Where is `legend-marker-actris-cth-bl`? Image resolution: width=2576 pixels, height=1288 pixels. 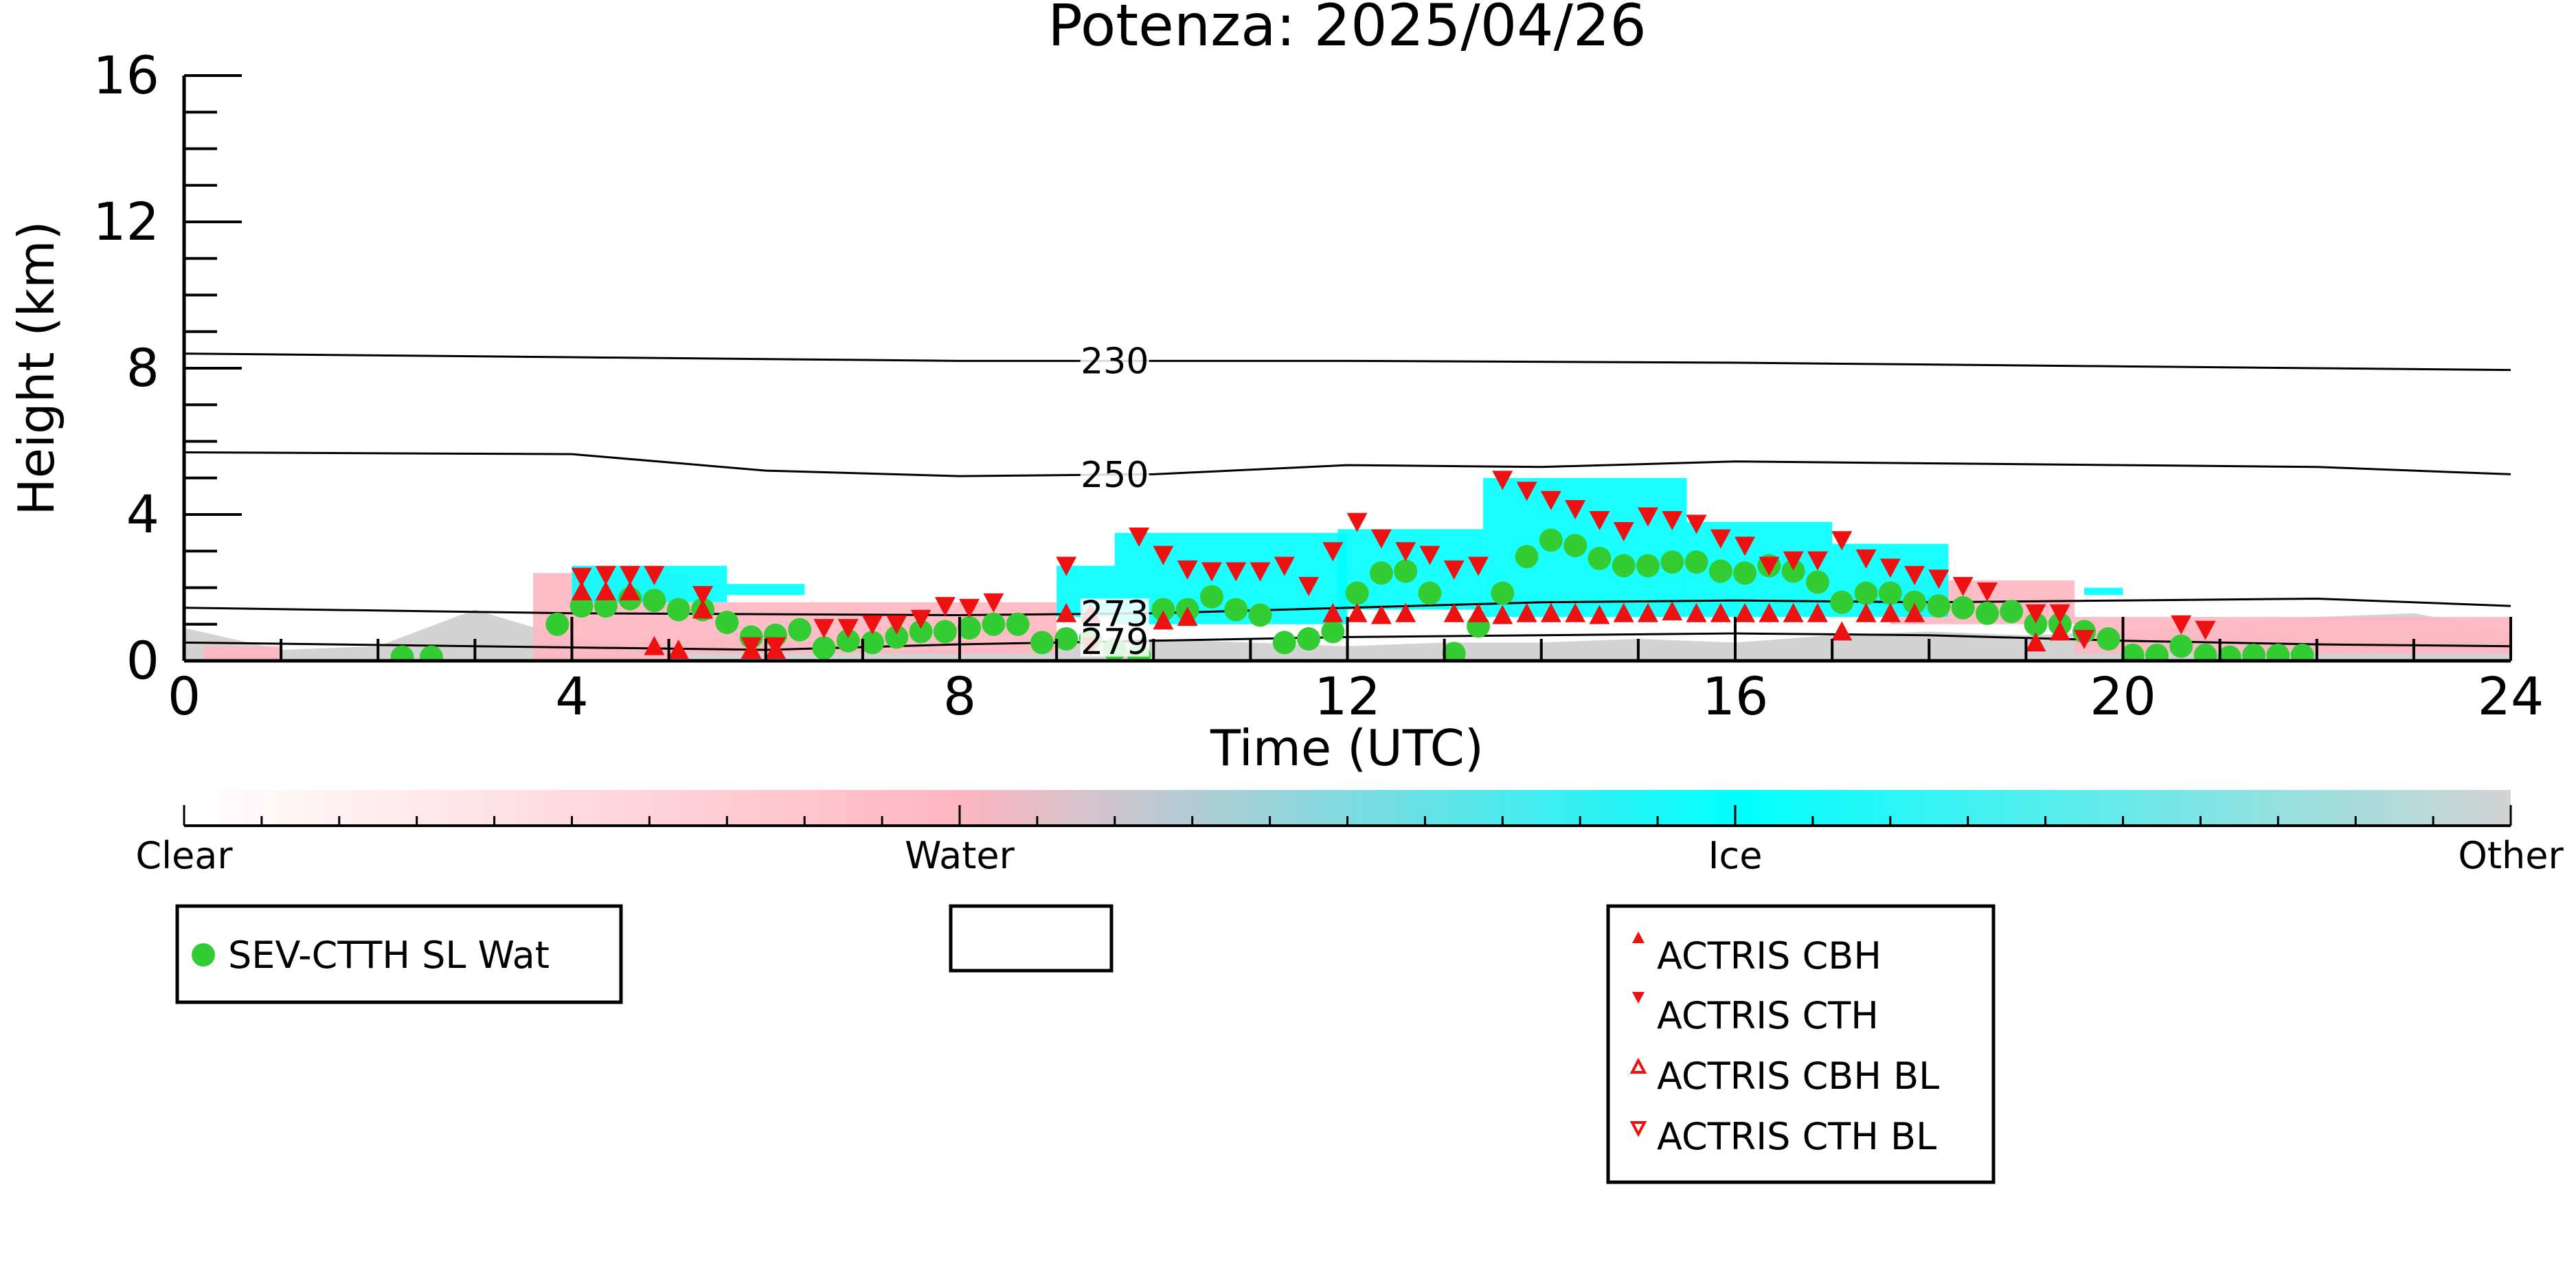
legend-marker-actris-cth-bl is located at coordinates (1638, 1129).